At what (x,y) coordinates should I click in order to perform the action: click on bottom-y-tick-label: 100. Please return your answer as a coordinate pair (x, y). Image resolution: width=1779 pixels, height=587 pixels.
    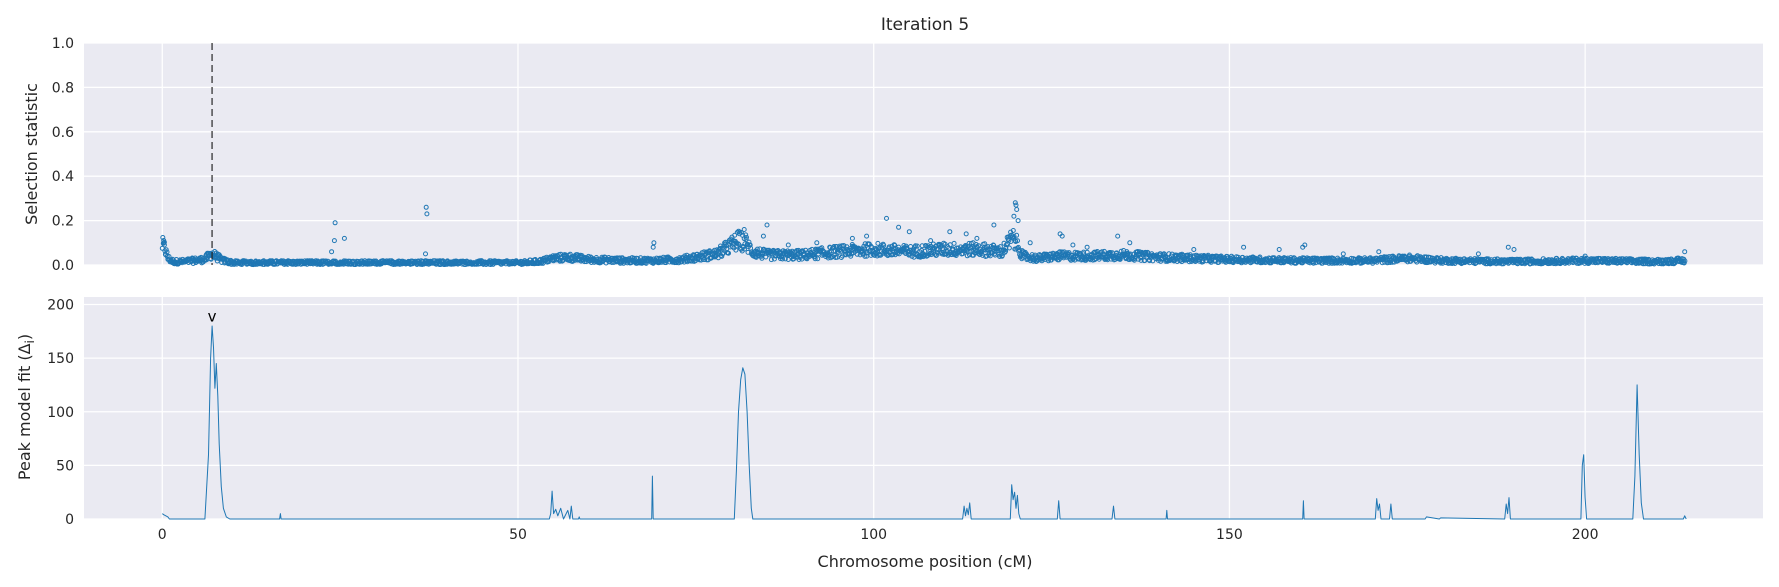
    Looking at the image, I should click on (60, 413).